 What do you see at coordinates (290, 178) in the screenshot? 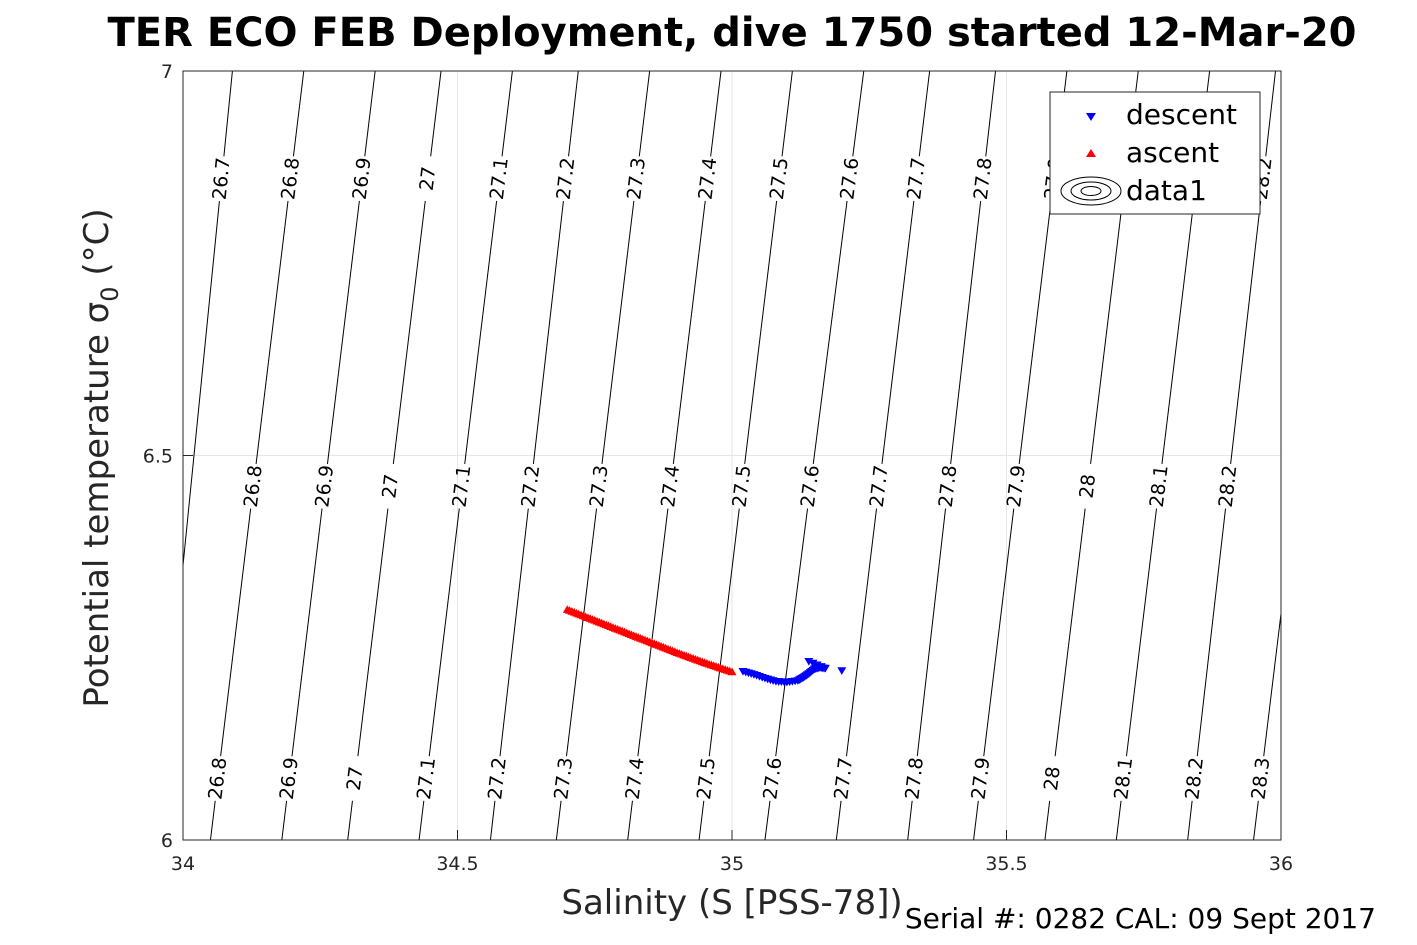
I see `contour-label: 26.8` at bounding box center [290, 178].